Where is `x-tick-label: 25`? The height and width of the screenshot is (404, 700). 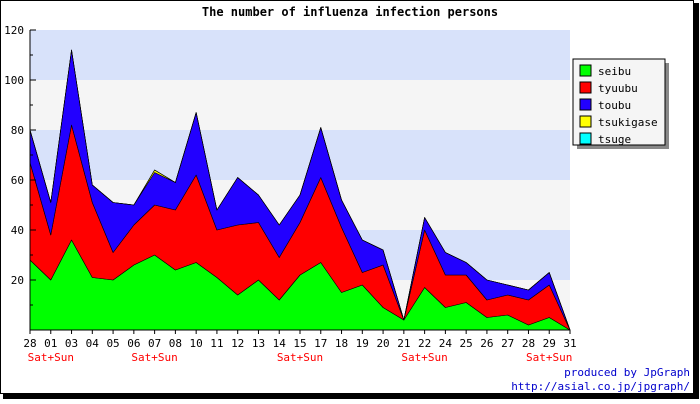 x-tick-label: 25 is located at coordinates (466, 343).